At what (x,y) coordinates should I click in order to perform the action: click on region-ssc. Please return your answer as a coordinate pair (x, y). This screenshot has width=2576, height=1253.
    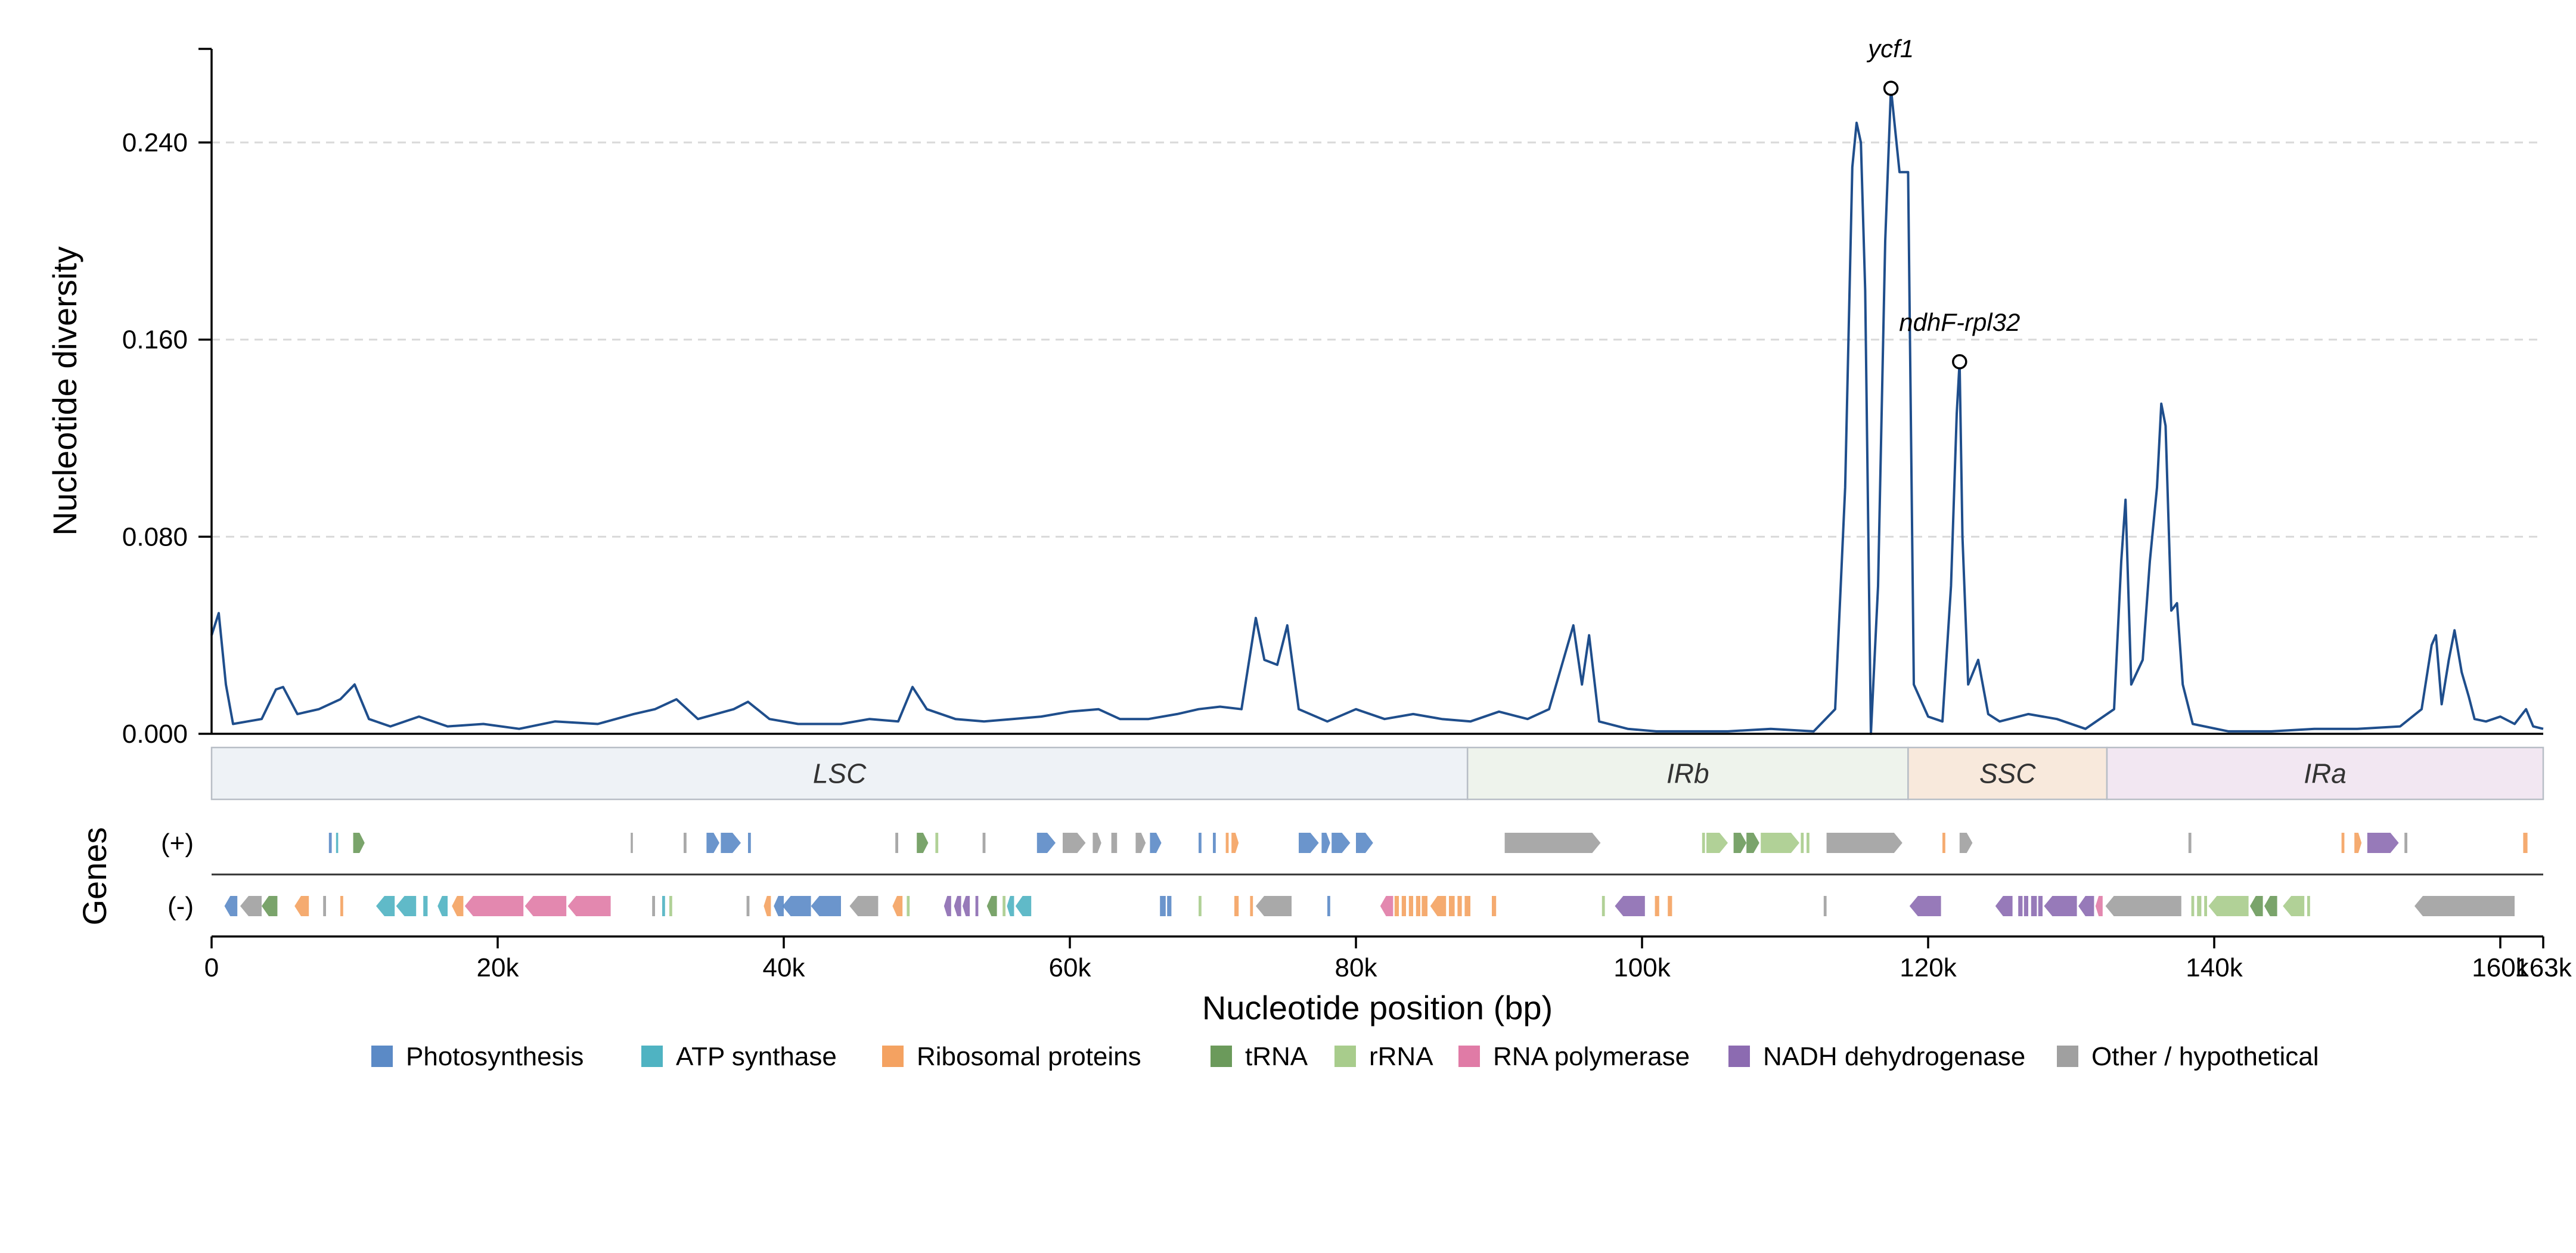
    Looking at the image, I should click on (2008, 773).